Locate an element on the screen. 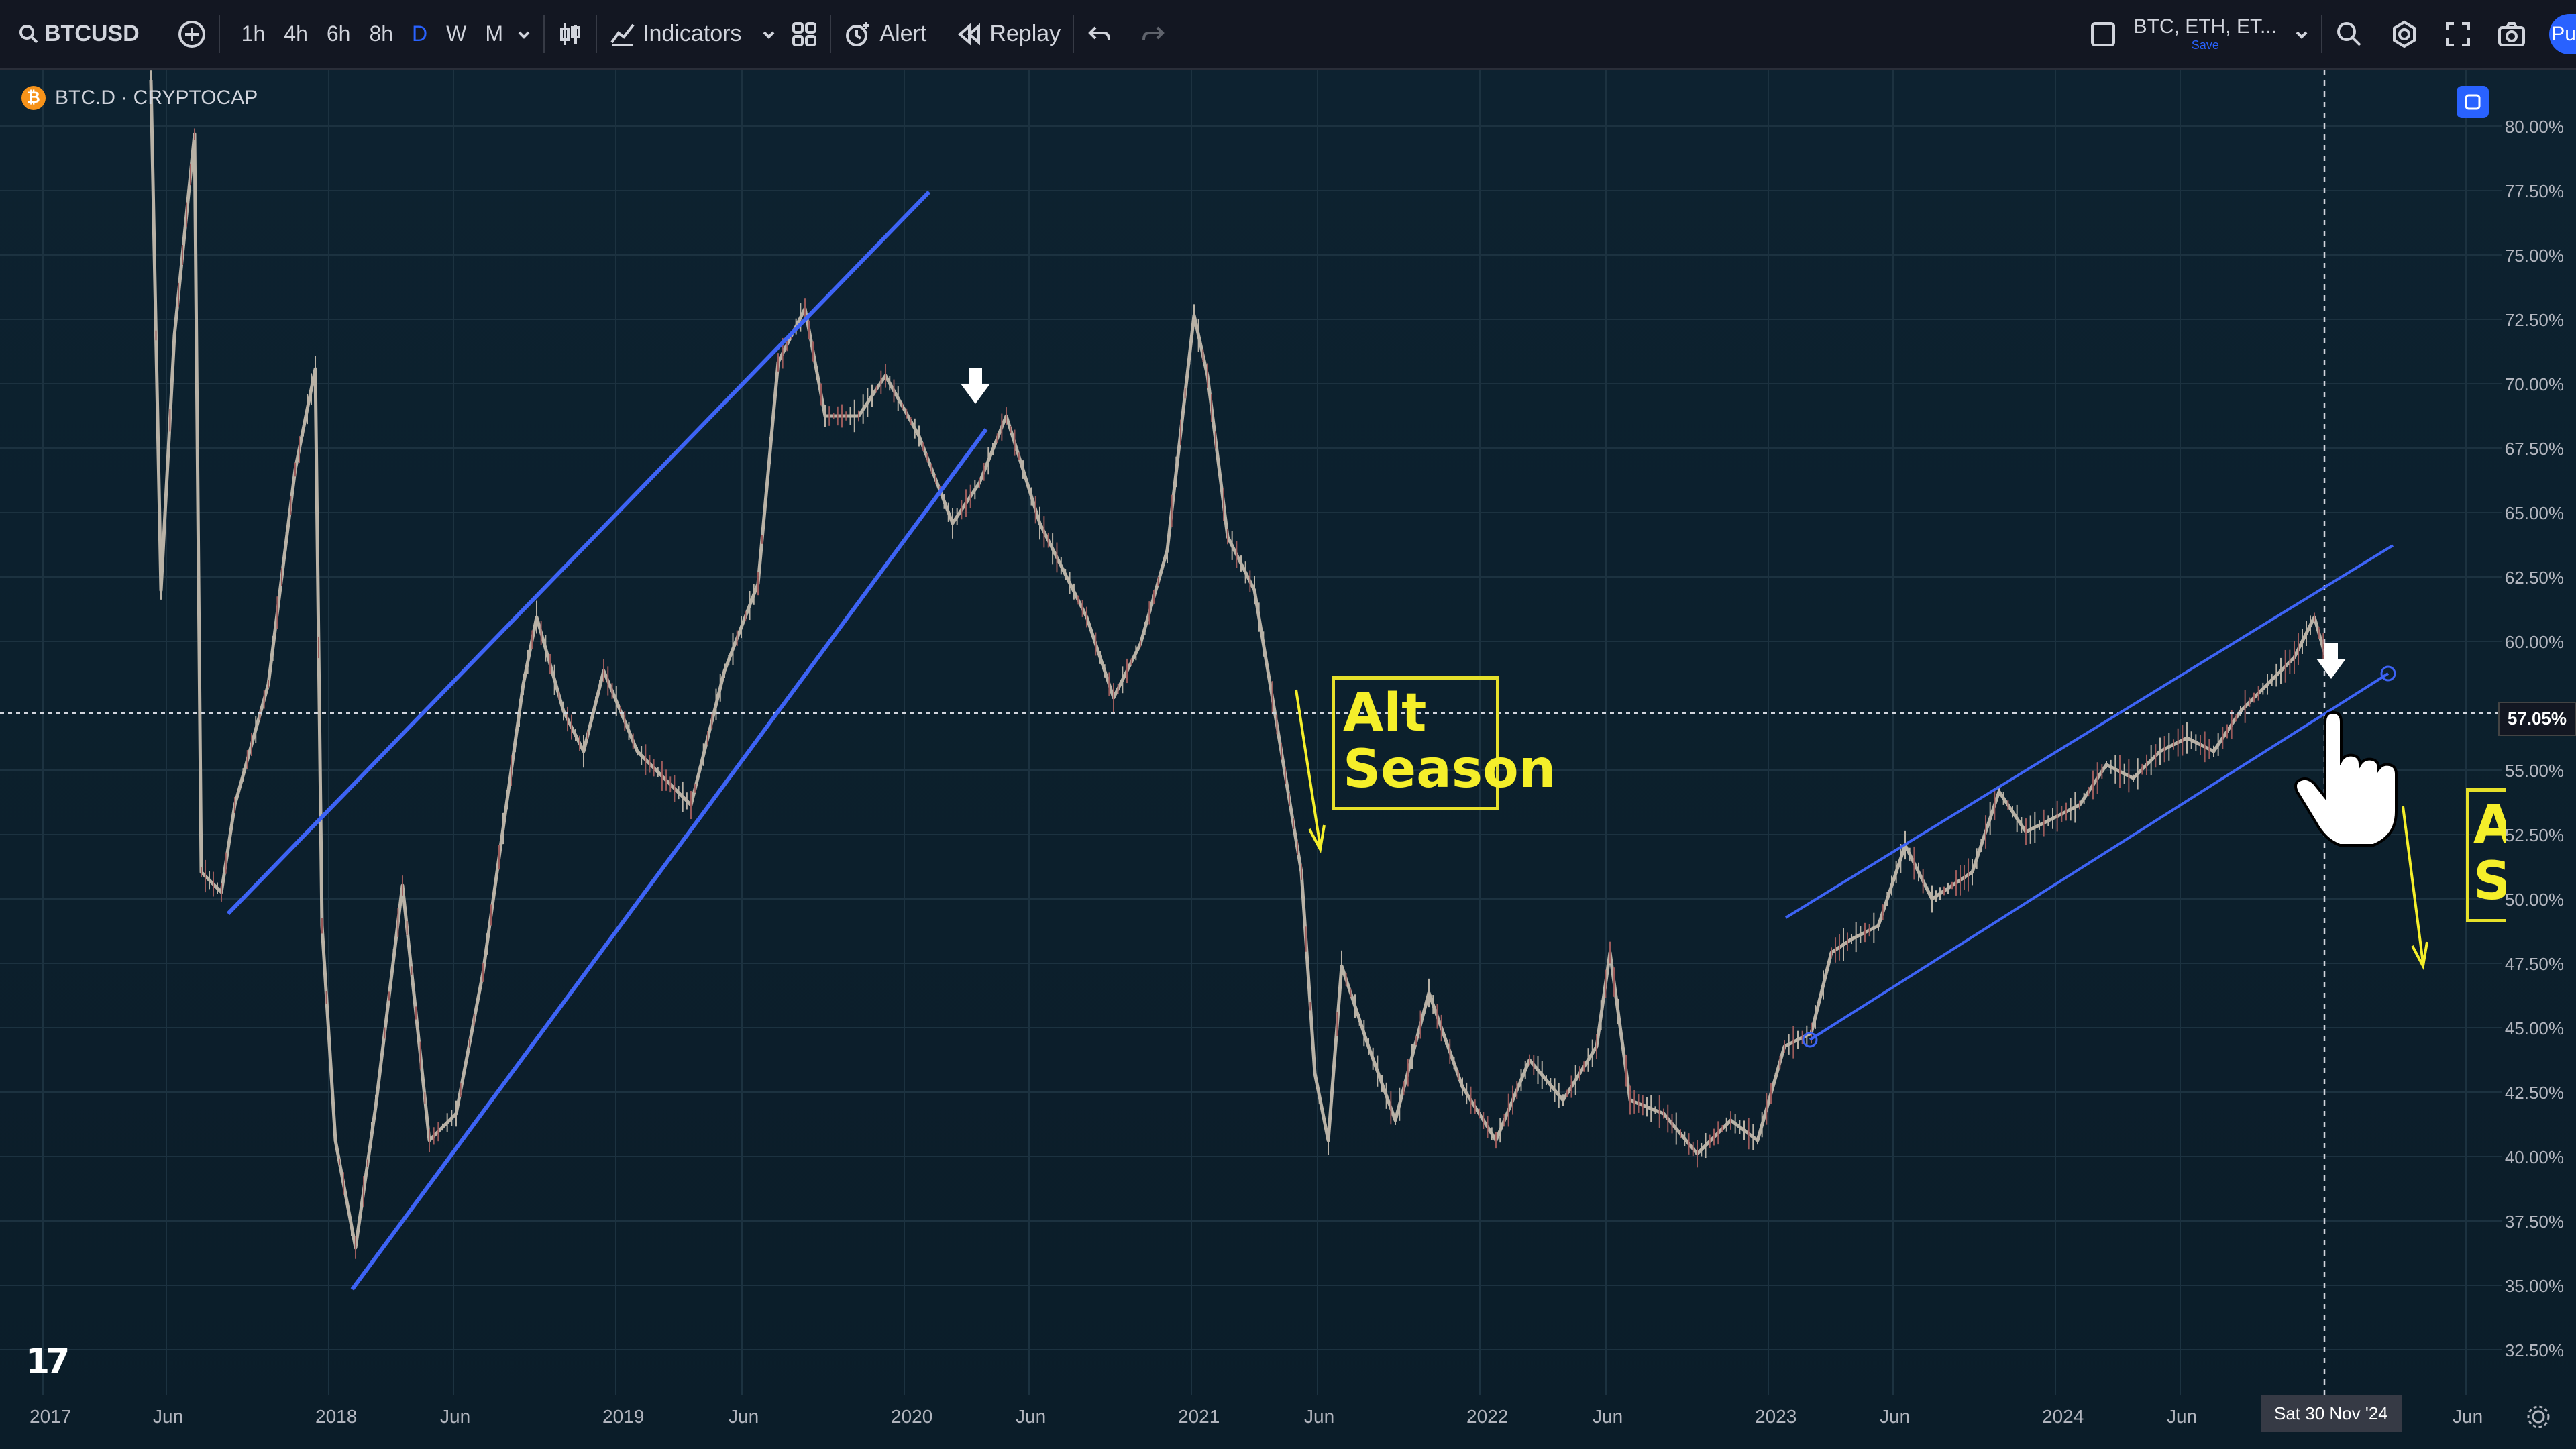 The image size is (2576, 1449). indicators-button: Indicators is located at coordinates (692, 34).